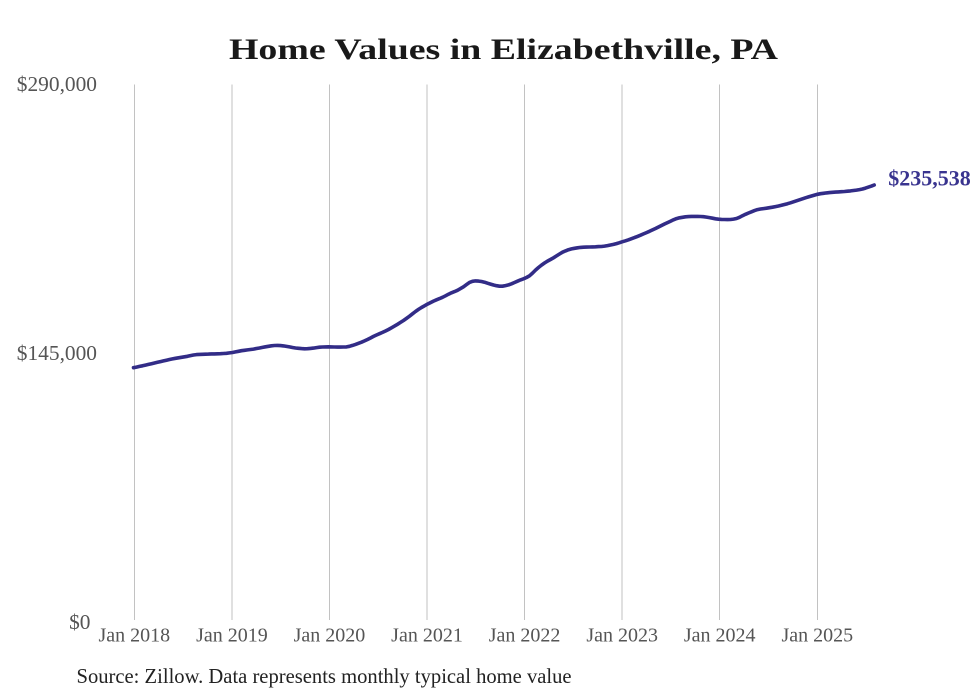 Image resolution: width=980 pixels, height=699 pixels. What do you see at coordinates (622, 636) in the screenshot?
I see `svg-text: Jan 2023` at bounding box center [622, 636].